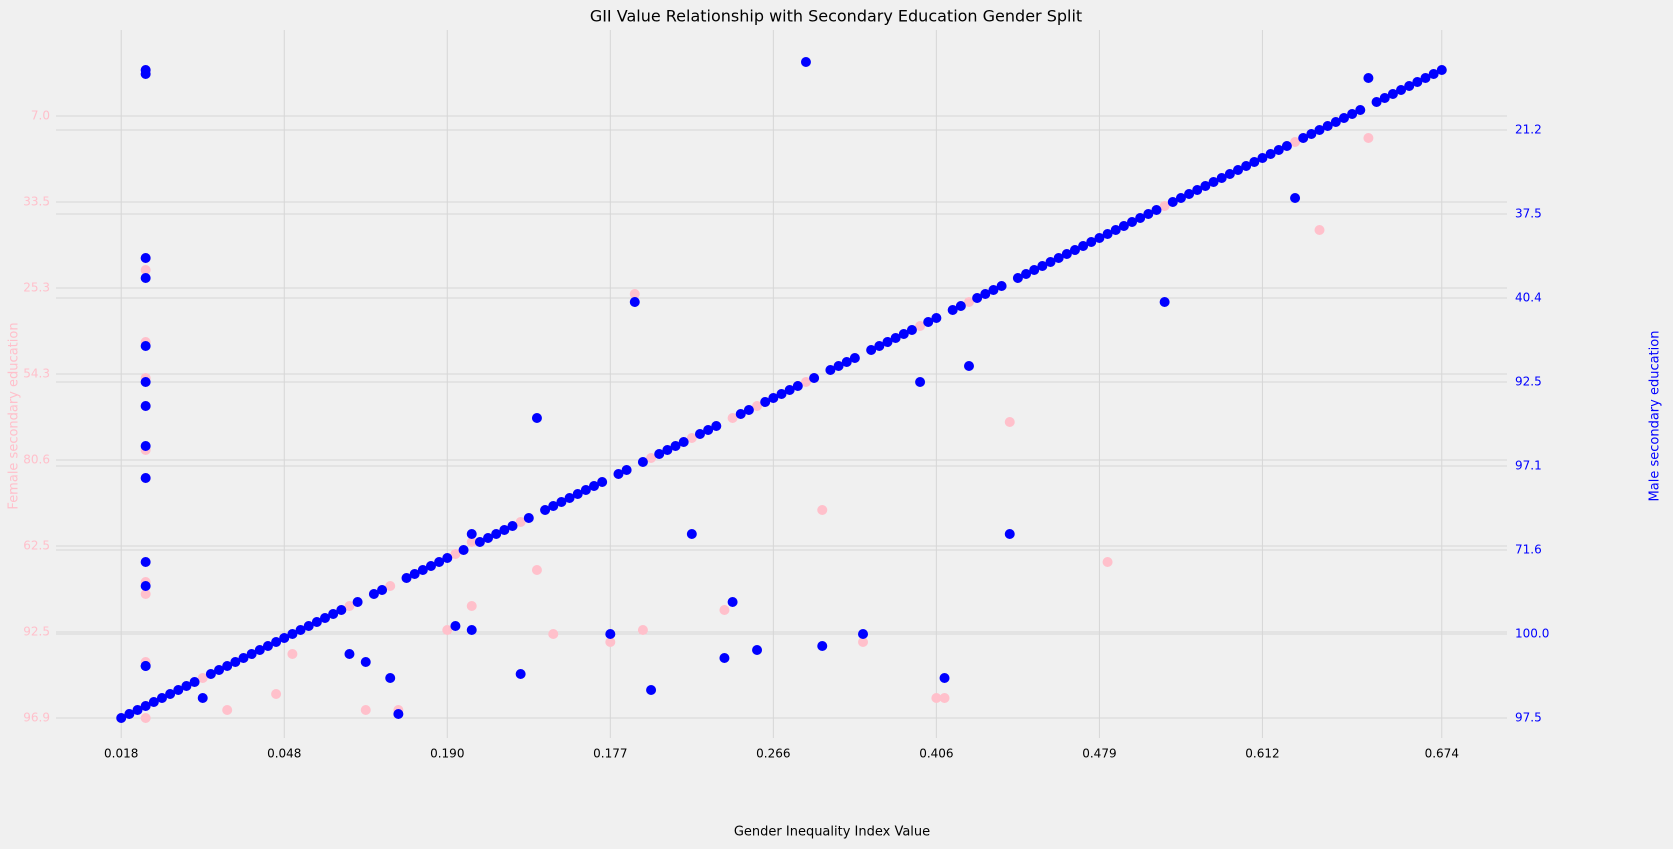 Image resolution: width=1673 pixels, height=849 pixels. I want to click on y-tick-label: 7.0, so click(40, 116).